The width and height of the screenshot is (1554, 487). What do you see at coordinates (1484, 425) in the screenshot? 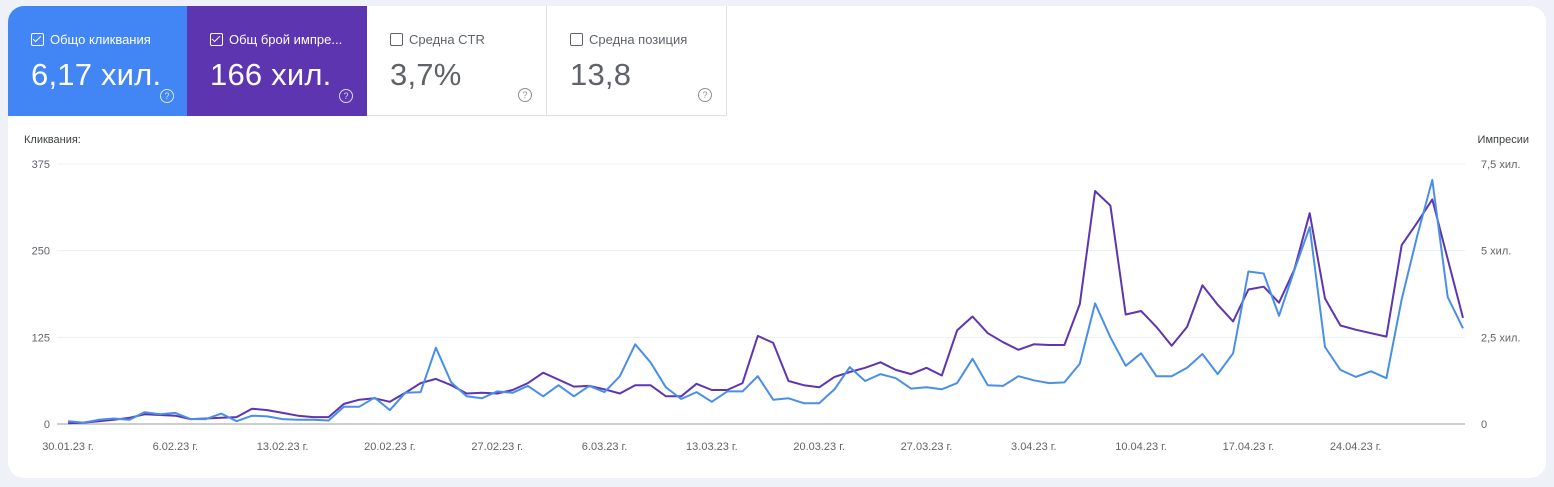
I see `y-right-tick-label: 0` at bounding box center [1484, 425].